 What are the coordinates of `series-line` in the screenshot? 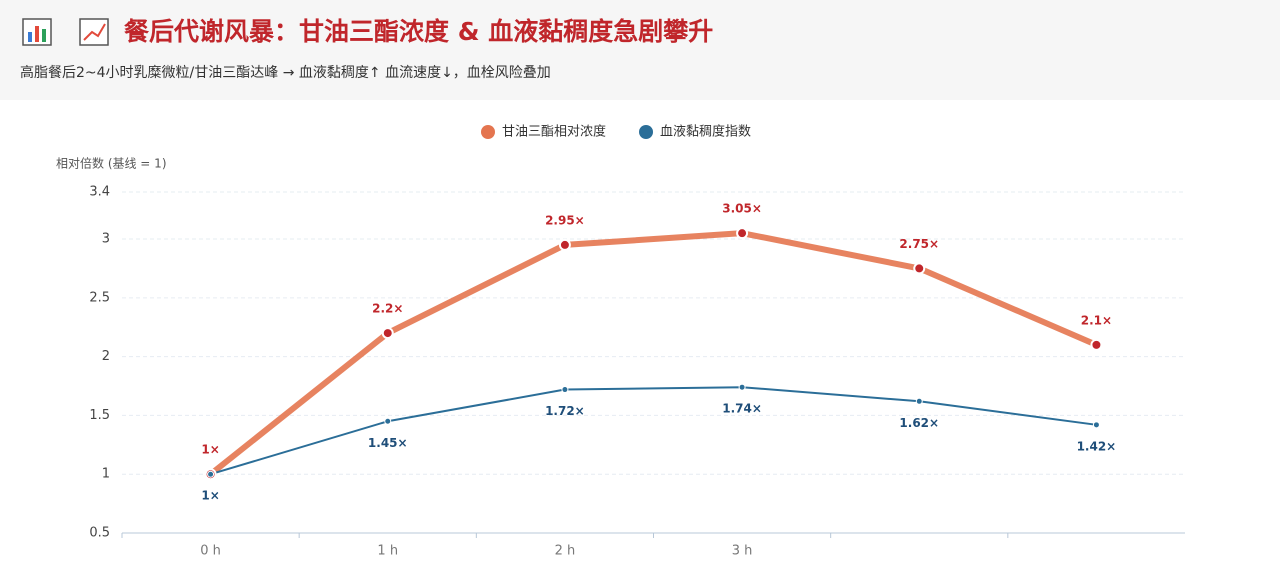 It's located at (653, 431).